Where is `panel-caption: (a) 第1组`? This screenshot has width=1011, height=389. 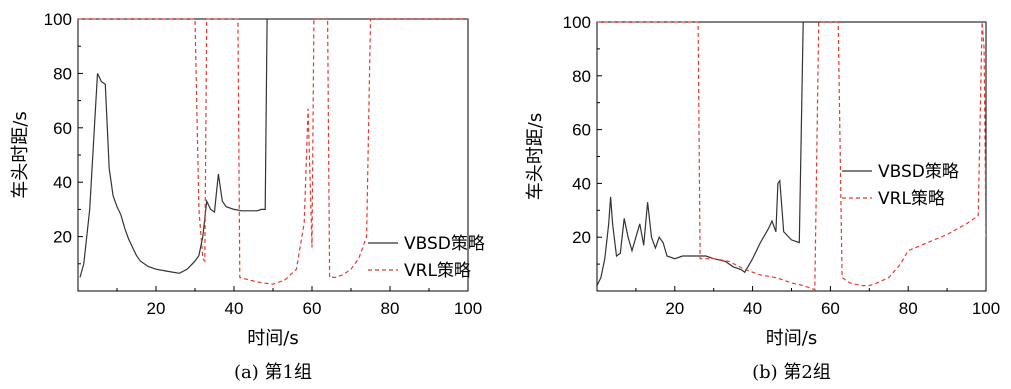
panel-caption: (a) 第1组 is located at coordinates (273, 372).